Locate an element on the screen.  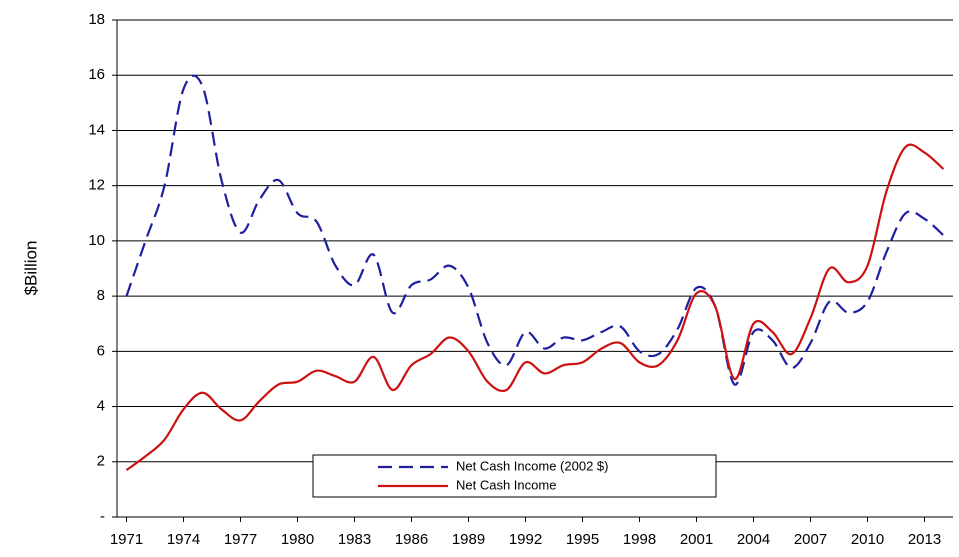
y-tick-label: 2 is located at coordinates (101, 461).